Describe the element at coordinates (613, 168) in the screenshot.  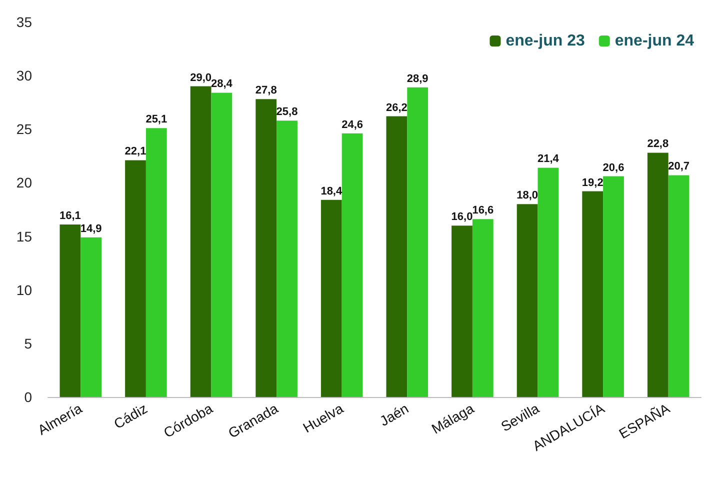
I see `data-label: 20,6` at that location.